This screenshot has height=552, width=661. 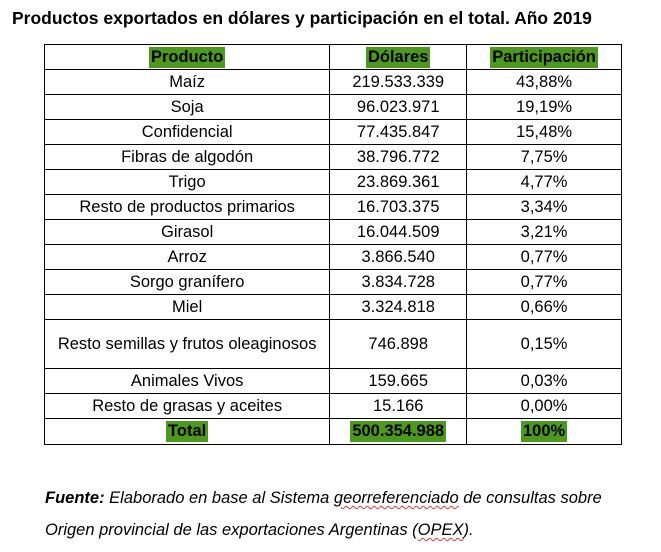 I want to click on total-label-cell: Total, so click(x=187, y=431).